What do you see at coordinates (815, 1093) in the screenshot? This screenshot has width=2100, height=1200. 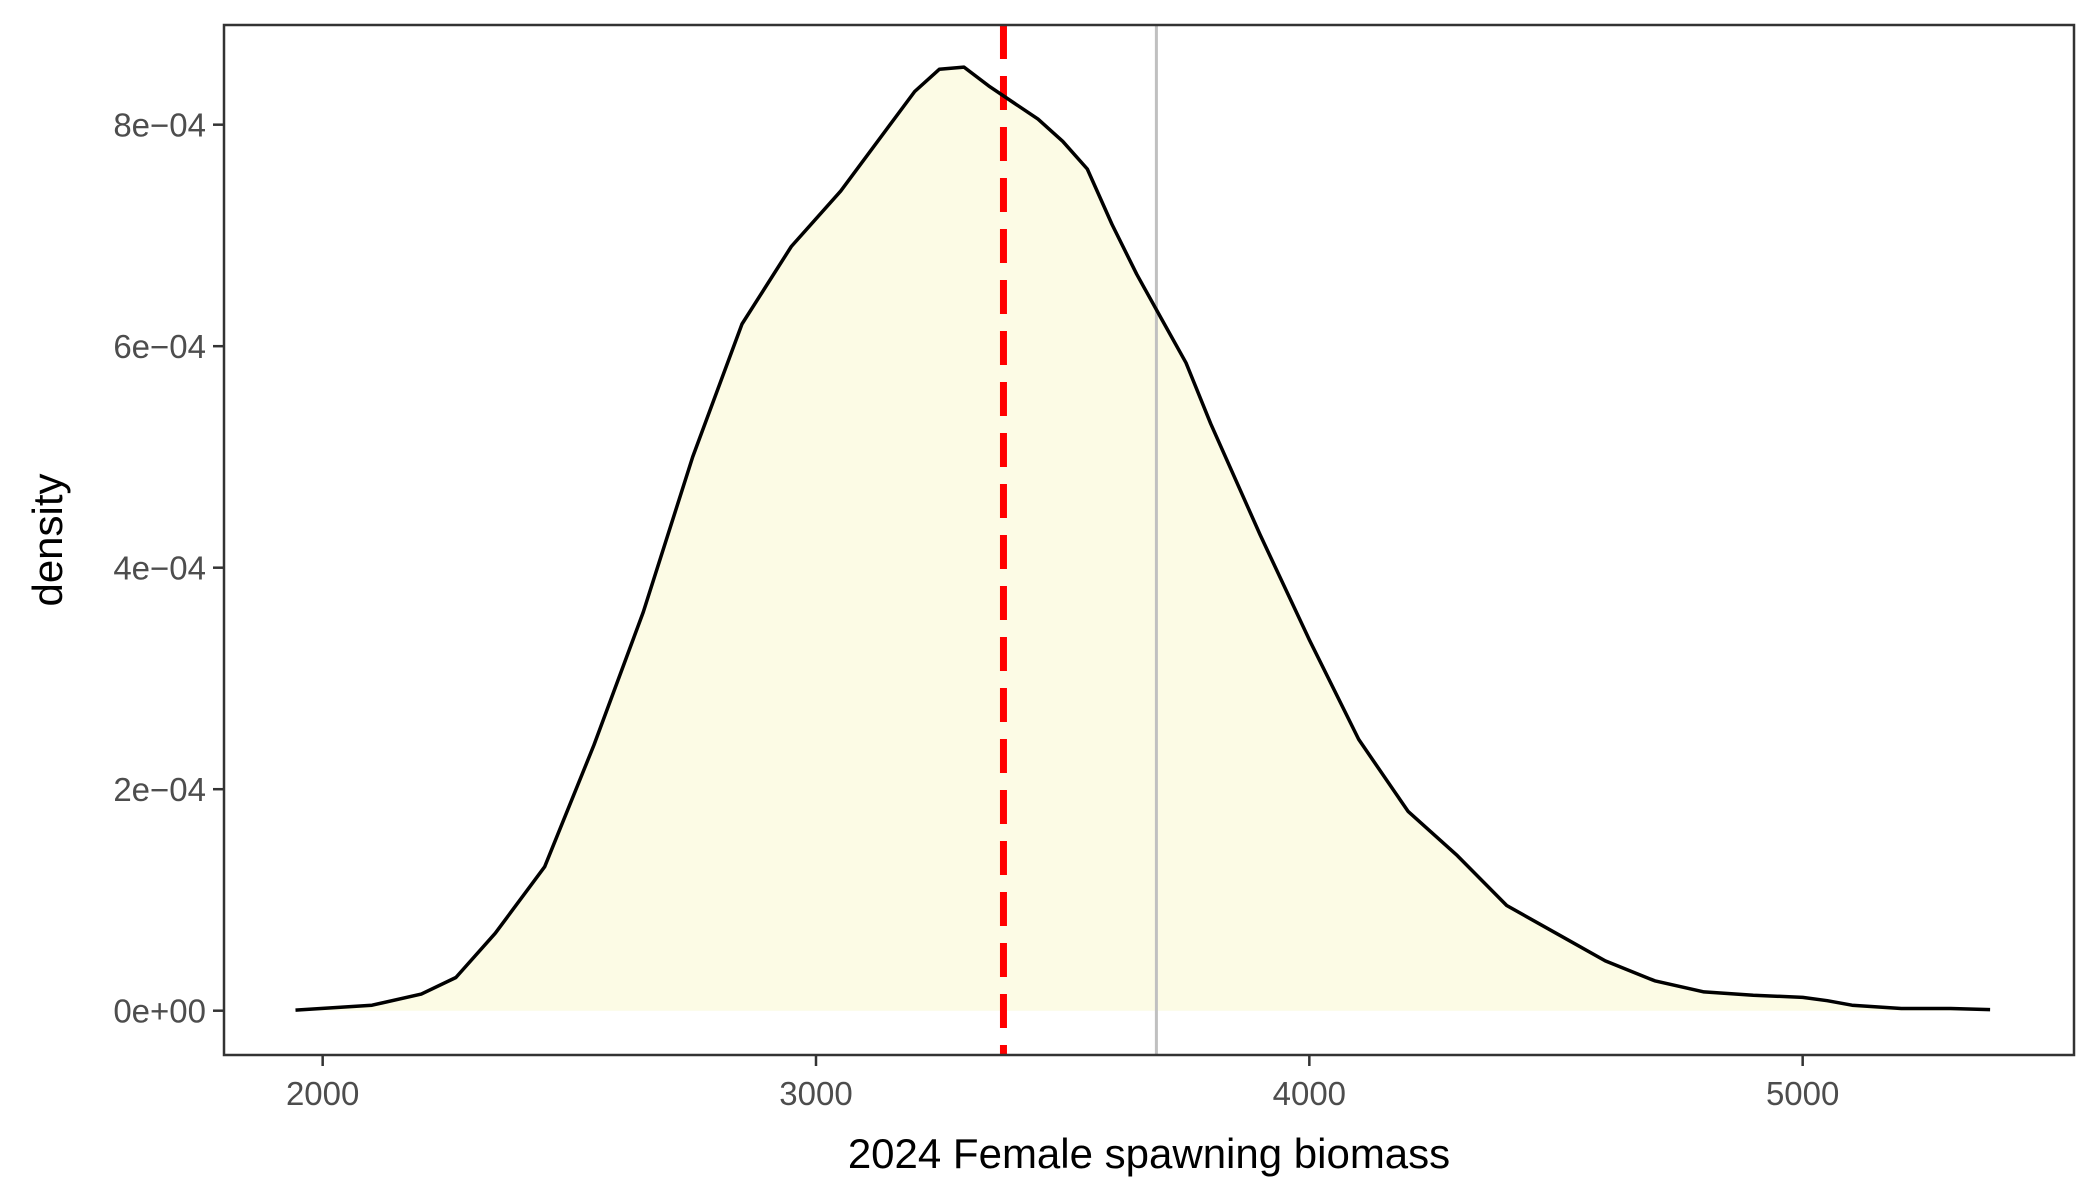 I see `x-tick-label: 3000` at bounding box center [815, 1093].